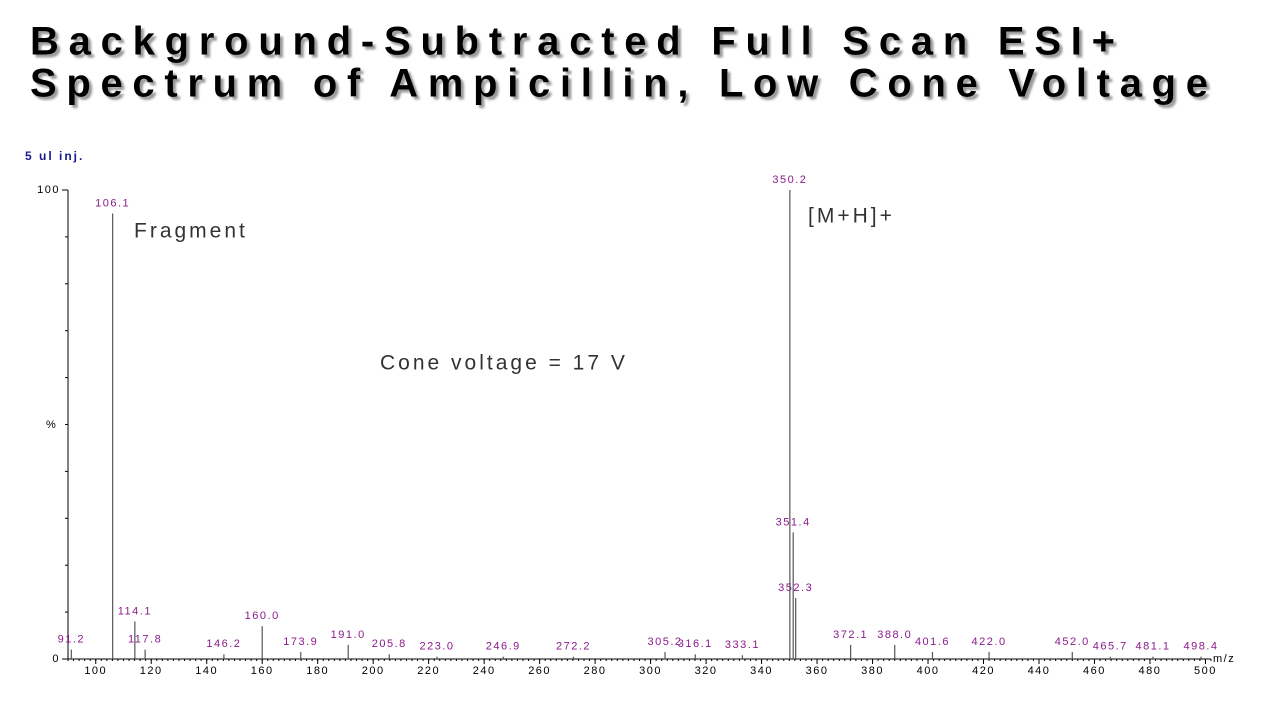  Describe the element at coordinates (695, 644) in the screenshot. I see `peak-label: 316.1` at that location.